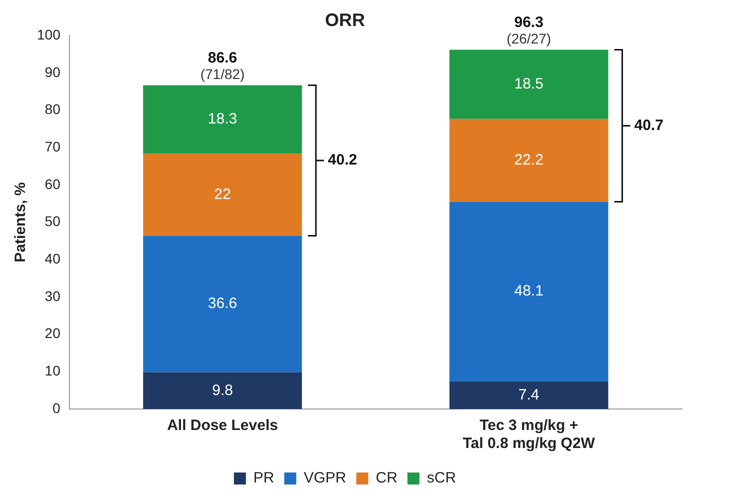  I want to click on total-label: 96.3 (26/27), so click(529, 30).